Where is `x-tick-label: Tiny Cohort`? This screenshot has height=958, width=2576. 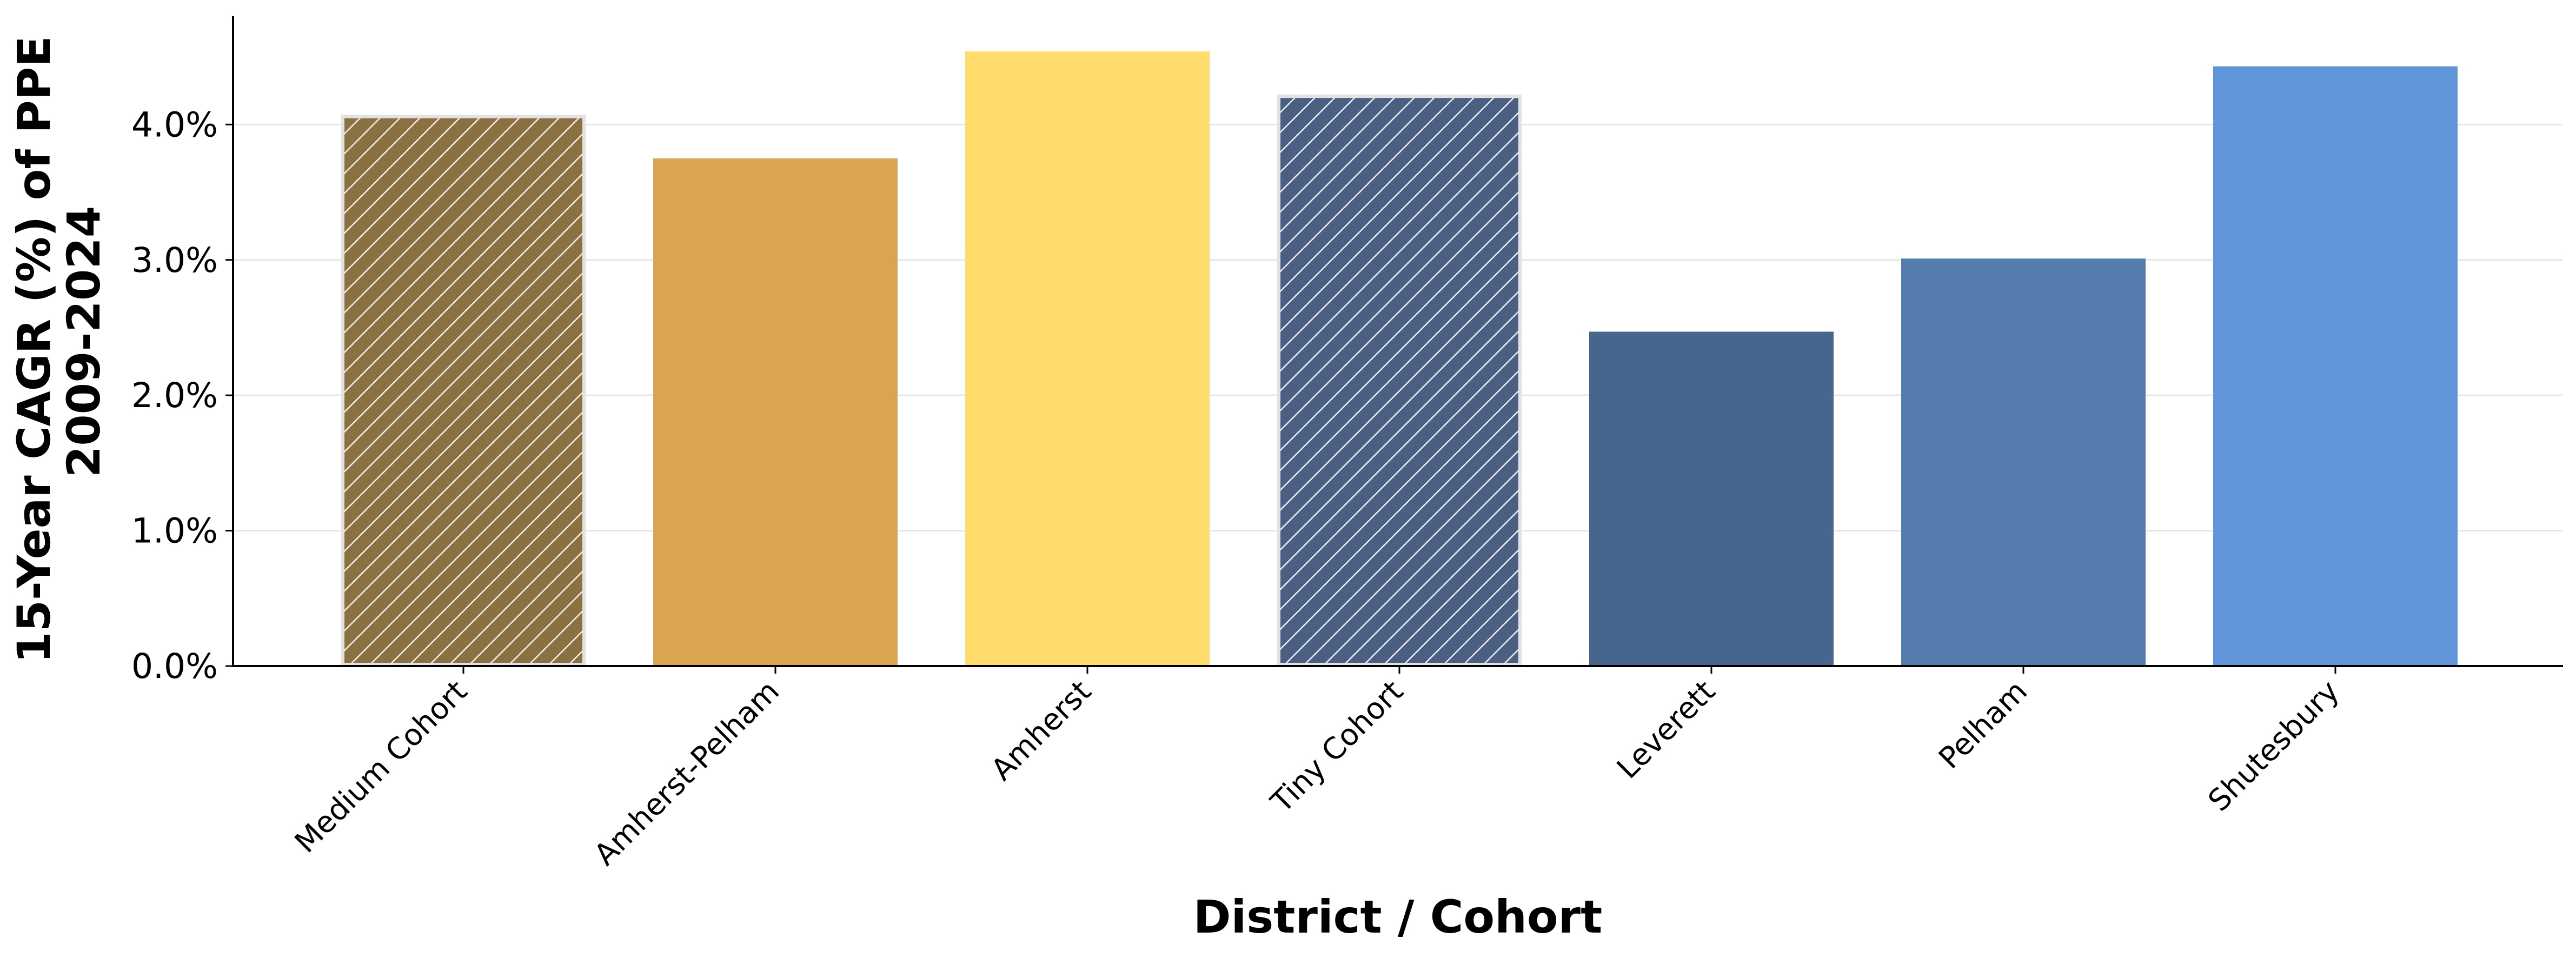
x-tick-label: Tiny Cohort is located at coordinates (1337, 747).